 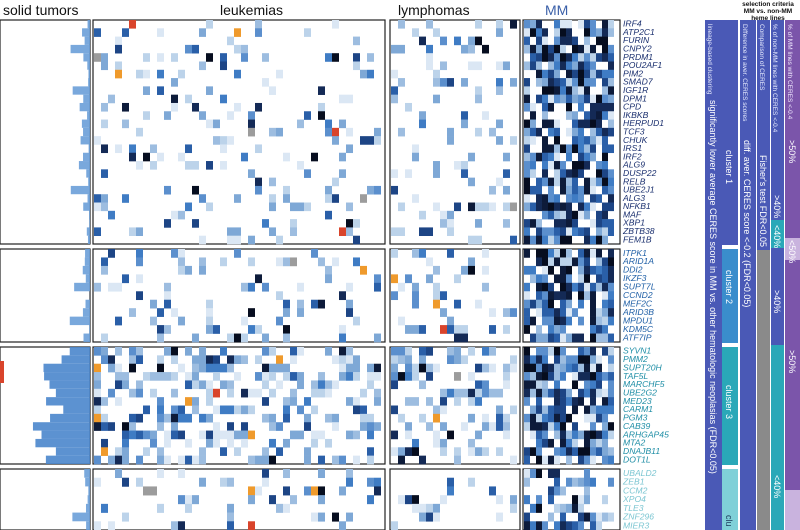 What do you see at coordinates (638, 517) in the screenshot?
I see `gene-label: ZNF296` at bounding box center [638, 517].